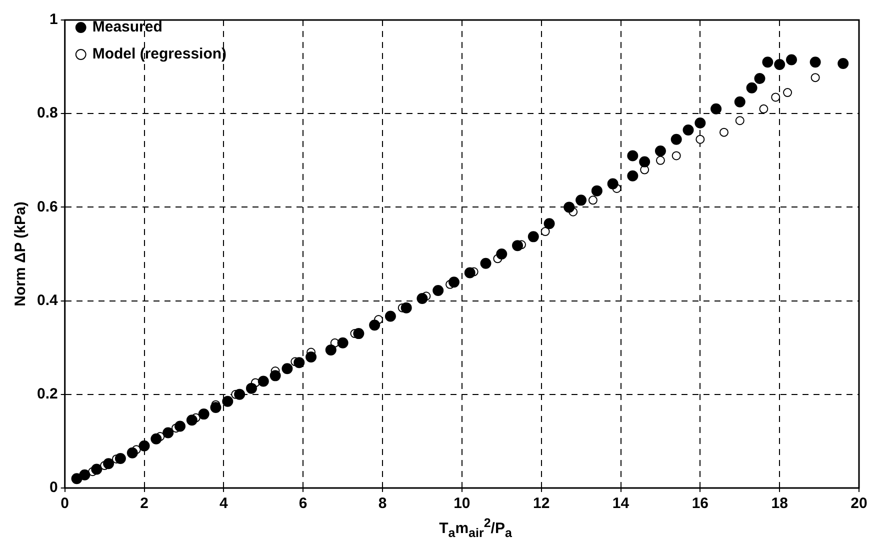  What do you see at coordinates (382, 503) in the screenshot?
I see `x-tick-label: 8` at bounding box center [382, 503].